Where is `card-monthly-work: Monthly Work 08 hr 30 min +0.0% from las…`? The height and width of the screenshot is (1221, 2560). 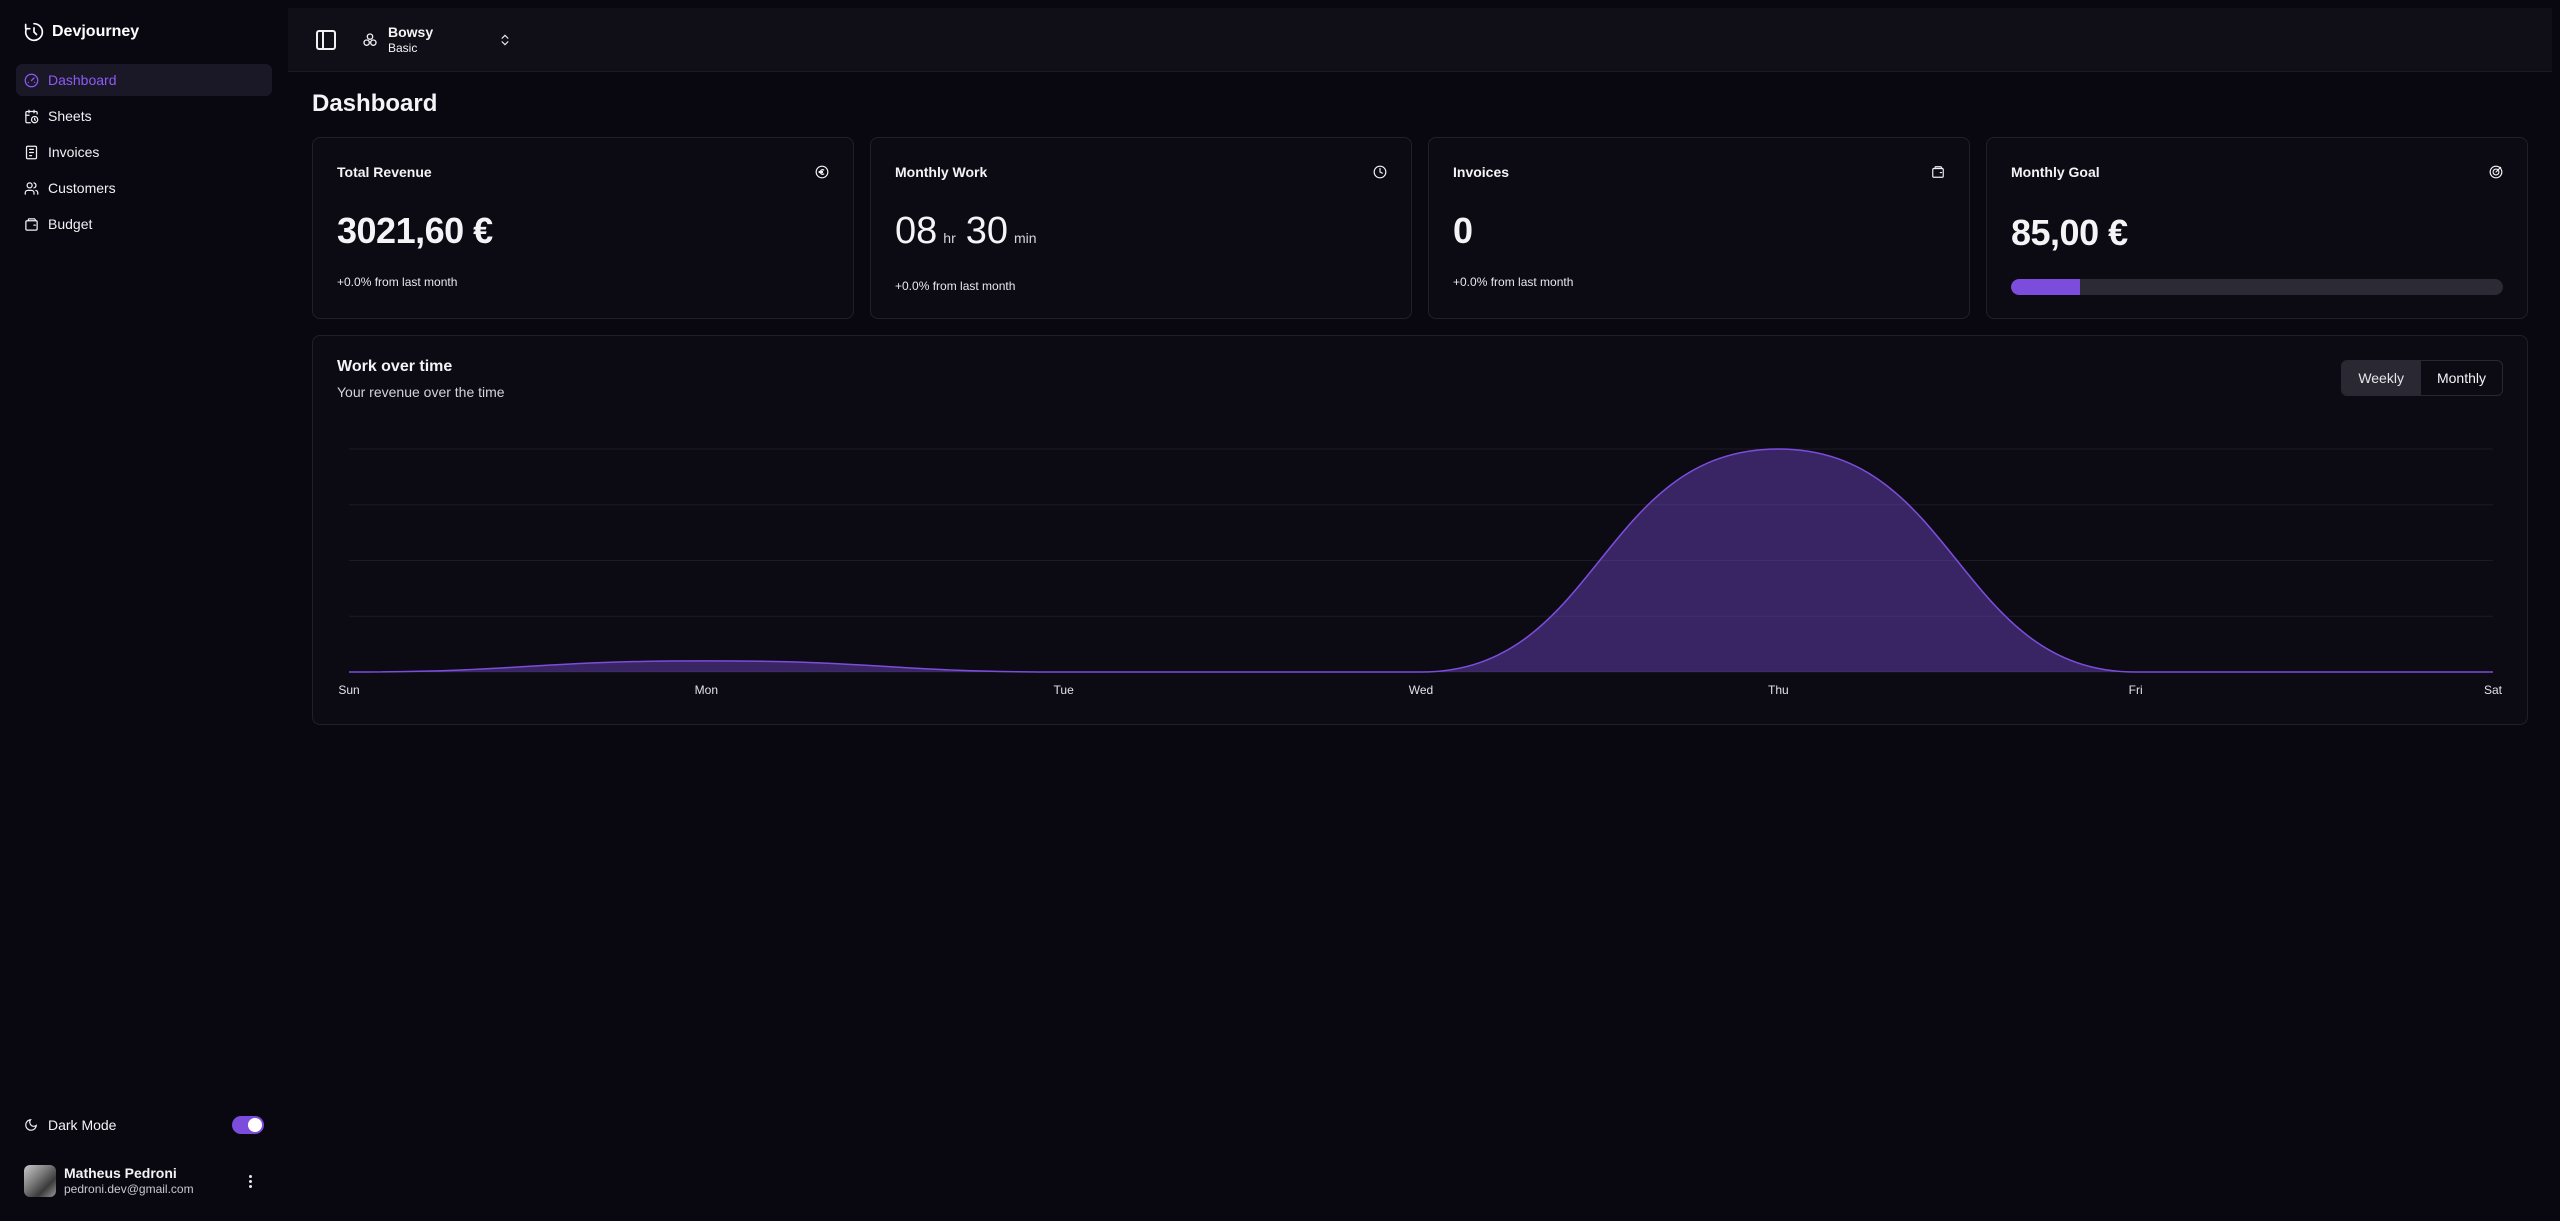
card-monthly-work: Monthly Work 08 hr 30 min +0.0% from las… is located at coordinates (1141, 228).